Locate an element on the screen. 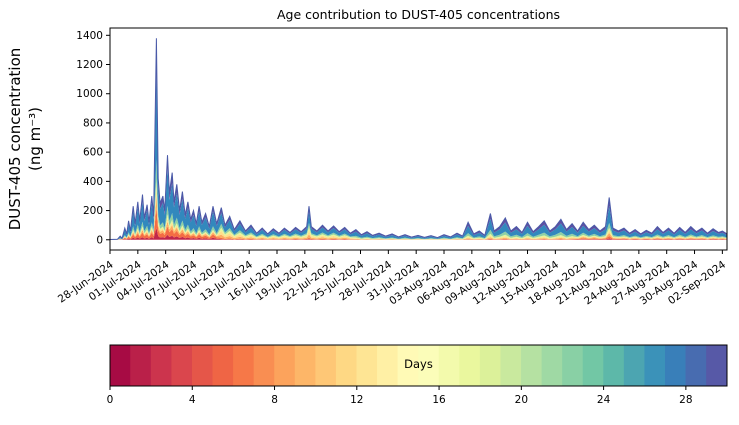 The height and width of the screenshot is (425, 739). colorbar-tick-label: 8 is located at coordinates (274, 400).